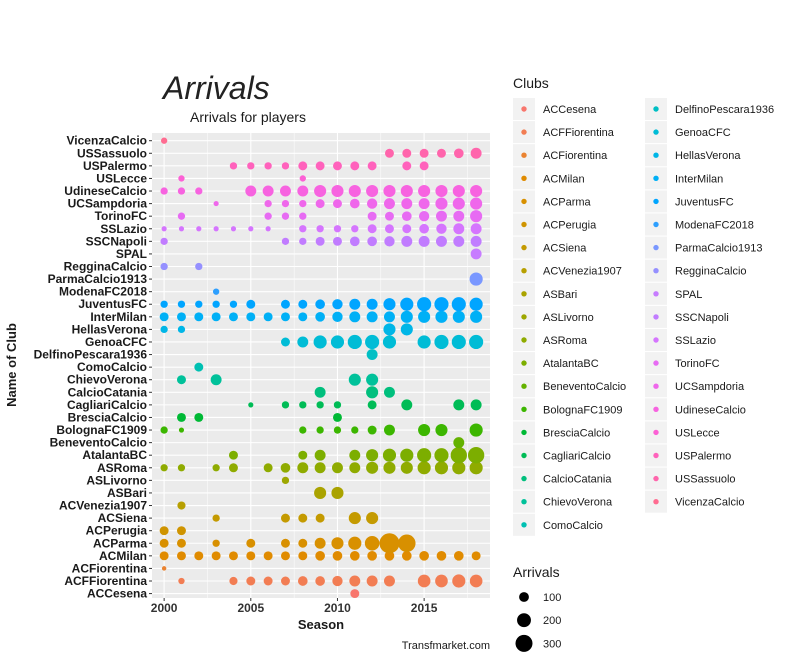 This screenshot has width=800, height=660. Describe the element at coordinates (372, 518) in the screenshot. I see `point-ACSiena` at that location.